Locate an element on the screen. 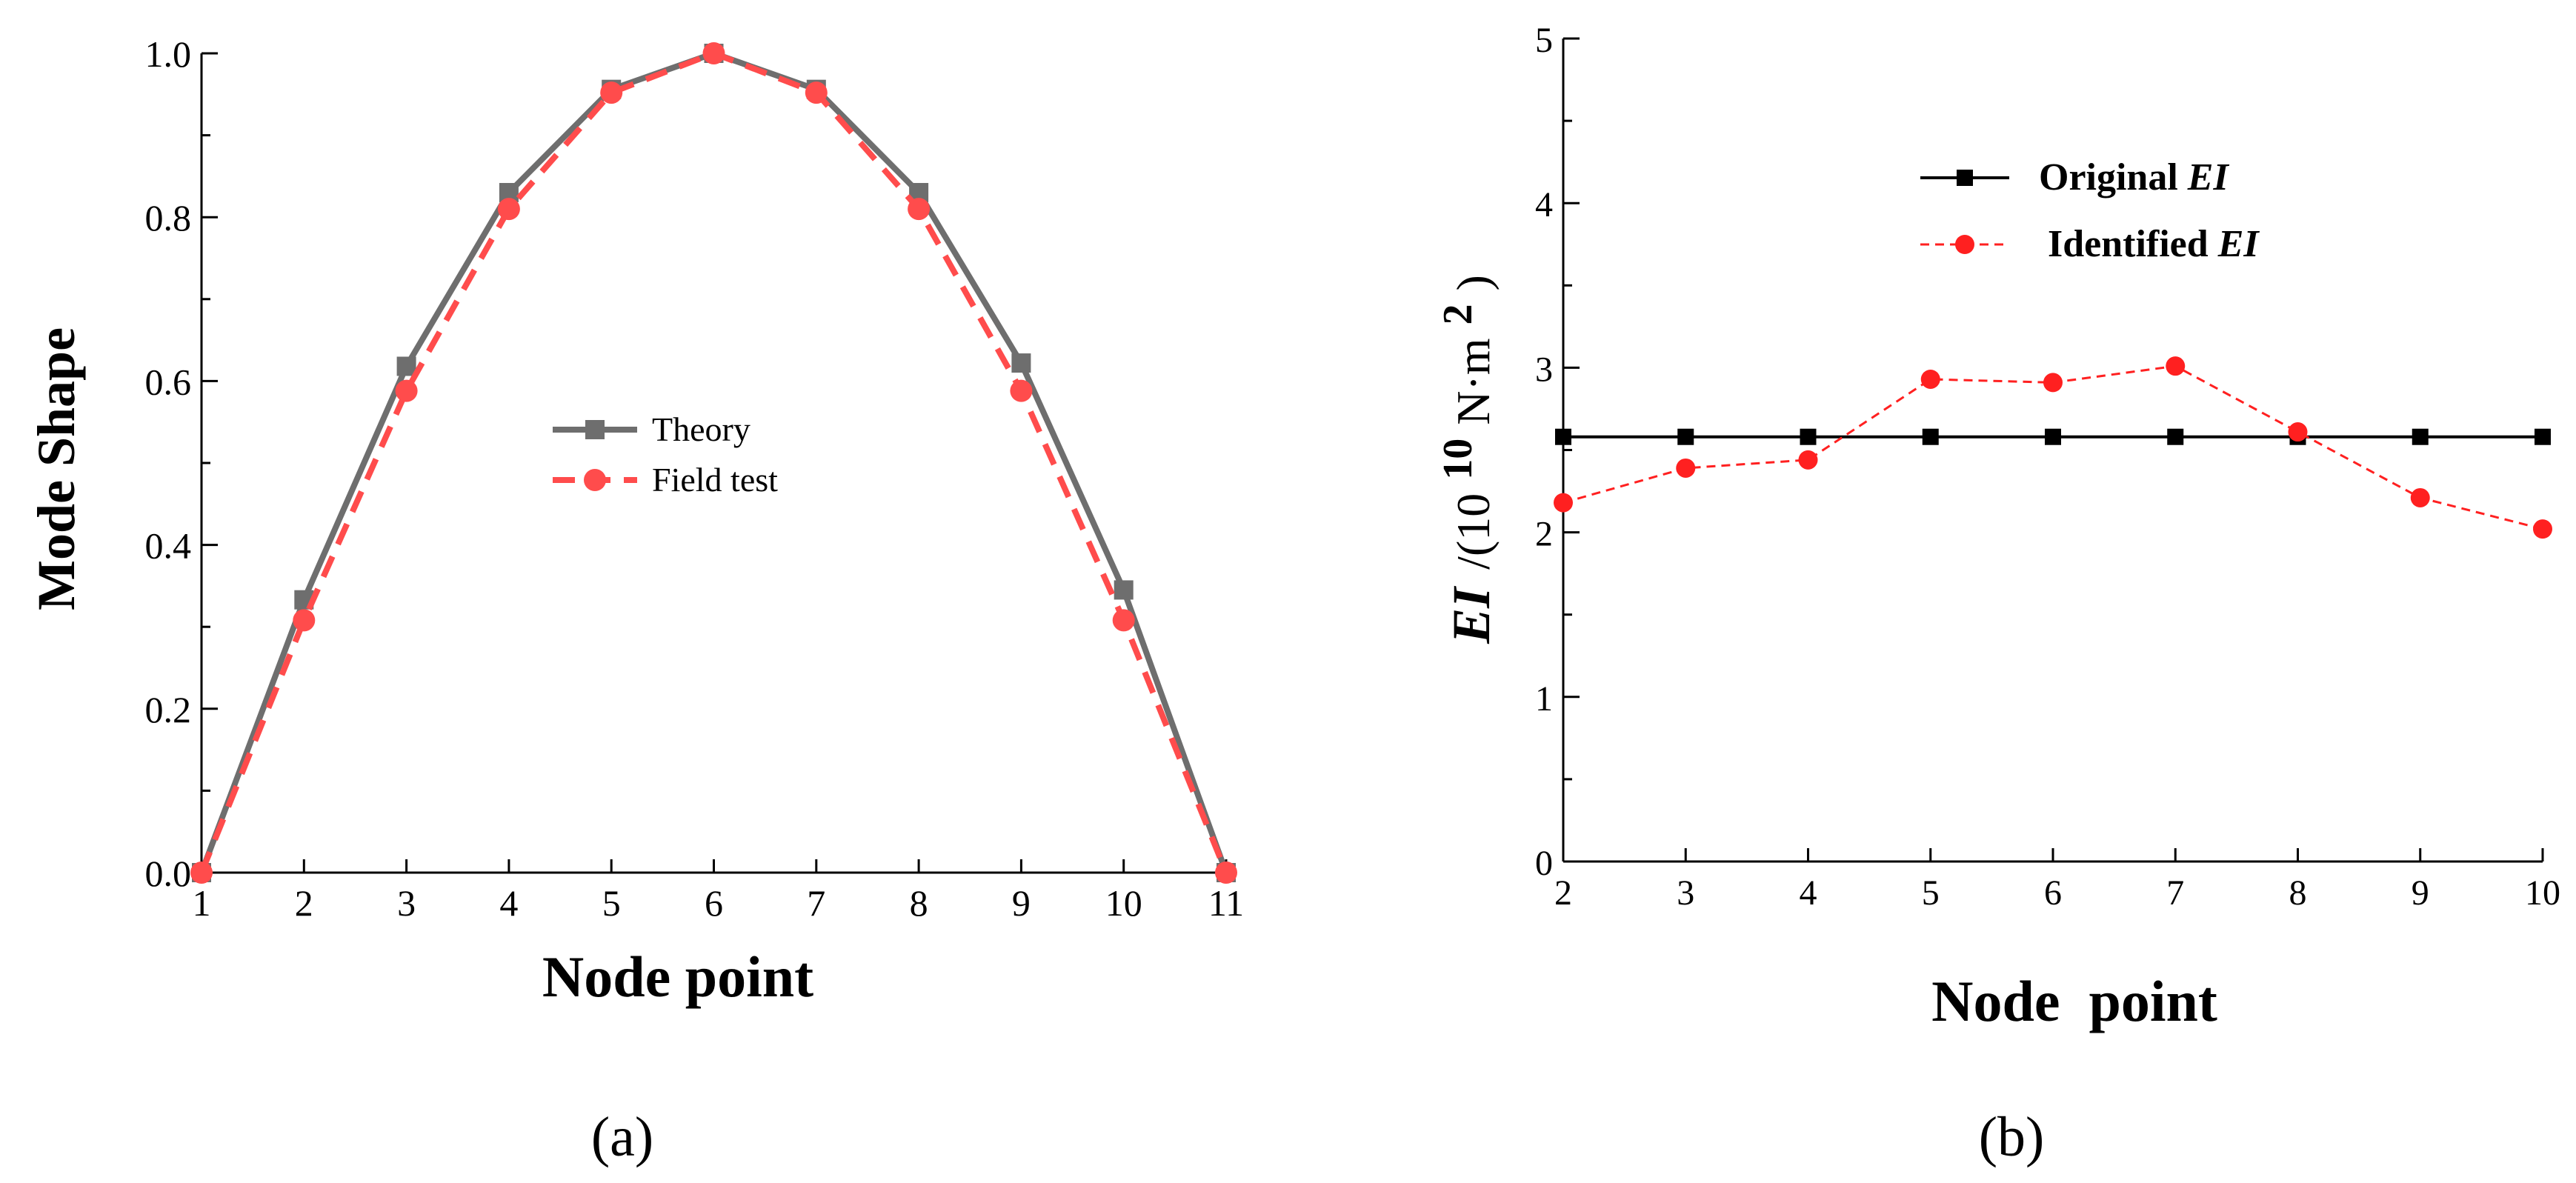 The height and width of the screenshot is (1183, 2576). panel-a-xtick-label: 1 is located at coordinates (202, 903).